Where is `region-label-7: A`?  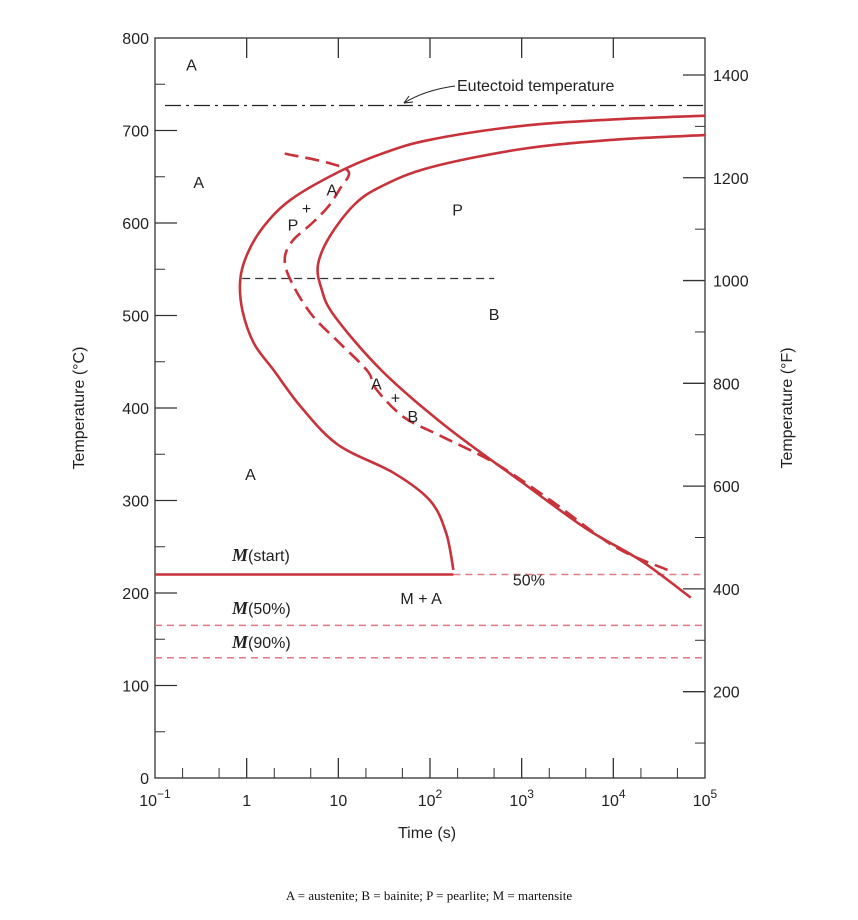
region-label-7: A is located at coordinates (332, 190).